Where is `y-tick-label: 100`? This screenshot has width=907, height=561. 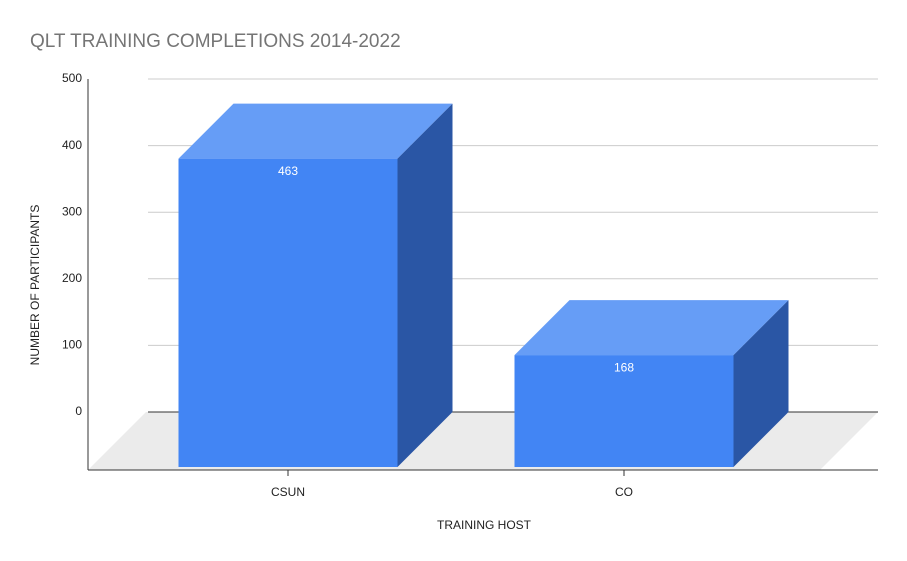 y-tick-label: 100 is located at coordinates (72, 345).